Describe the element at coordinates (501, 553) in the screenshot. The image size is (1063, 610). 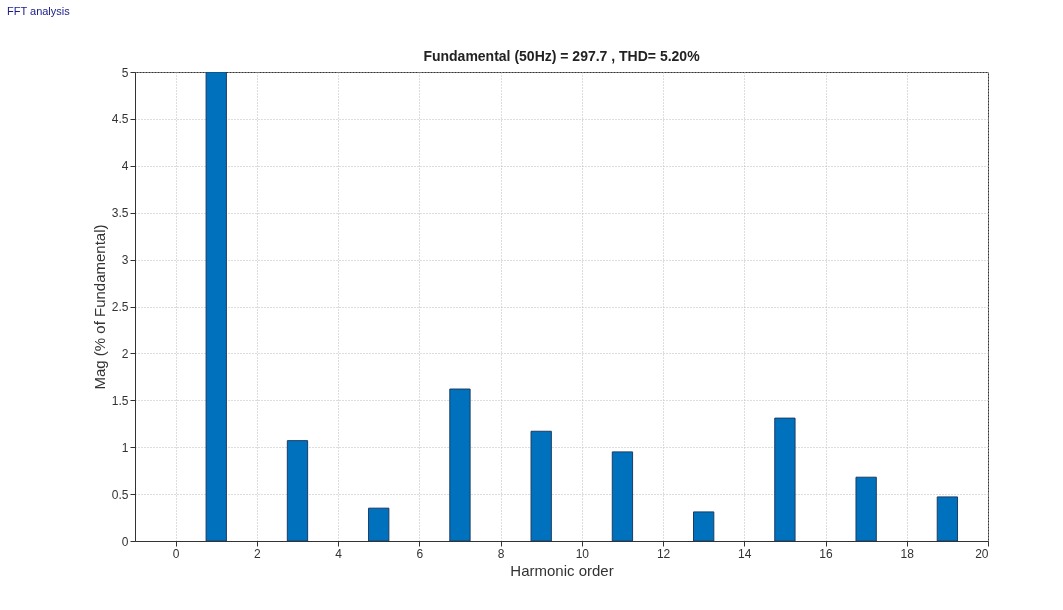
I see `x-tick-label: 8` at that location.